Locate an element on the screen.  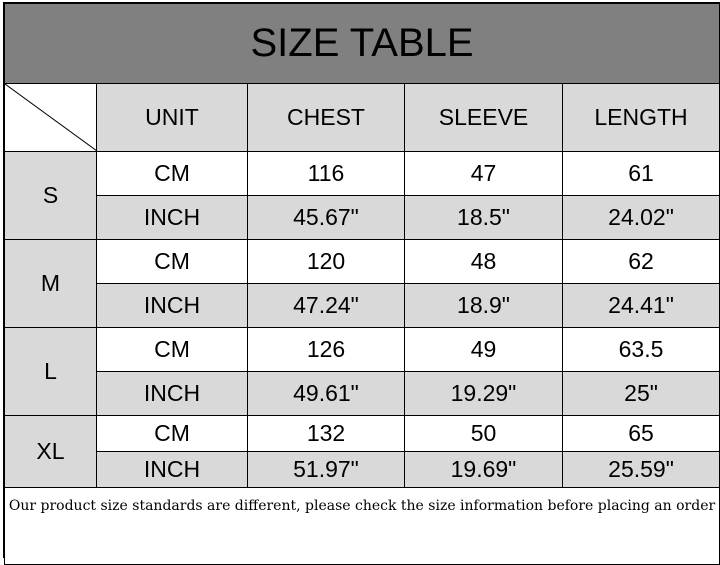
cell-sleeve: 47 is located at coordinates (483, 173).